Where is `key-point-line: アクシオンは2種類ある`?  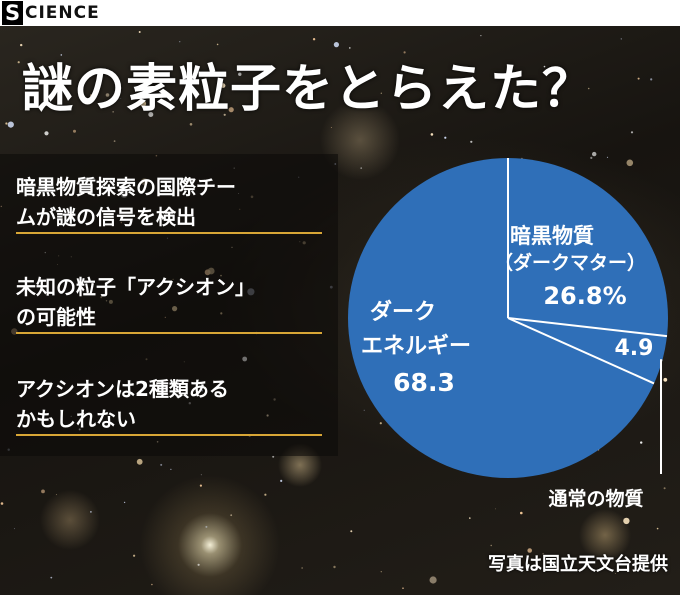
key-point-line: アクシオンは2種類ある is located at coordinates (122, 389).